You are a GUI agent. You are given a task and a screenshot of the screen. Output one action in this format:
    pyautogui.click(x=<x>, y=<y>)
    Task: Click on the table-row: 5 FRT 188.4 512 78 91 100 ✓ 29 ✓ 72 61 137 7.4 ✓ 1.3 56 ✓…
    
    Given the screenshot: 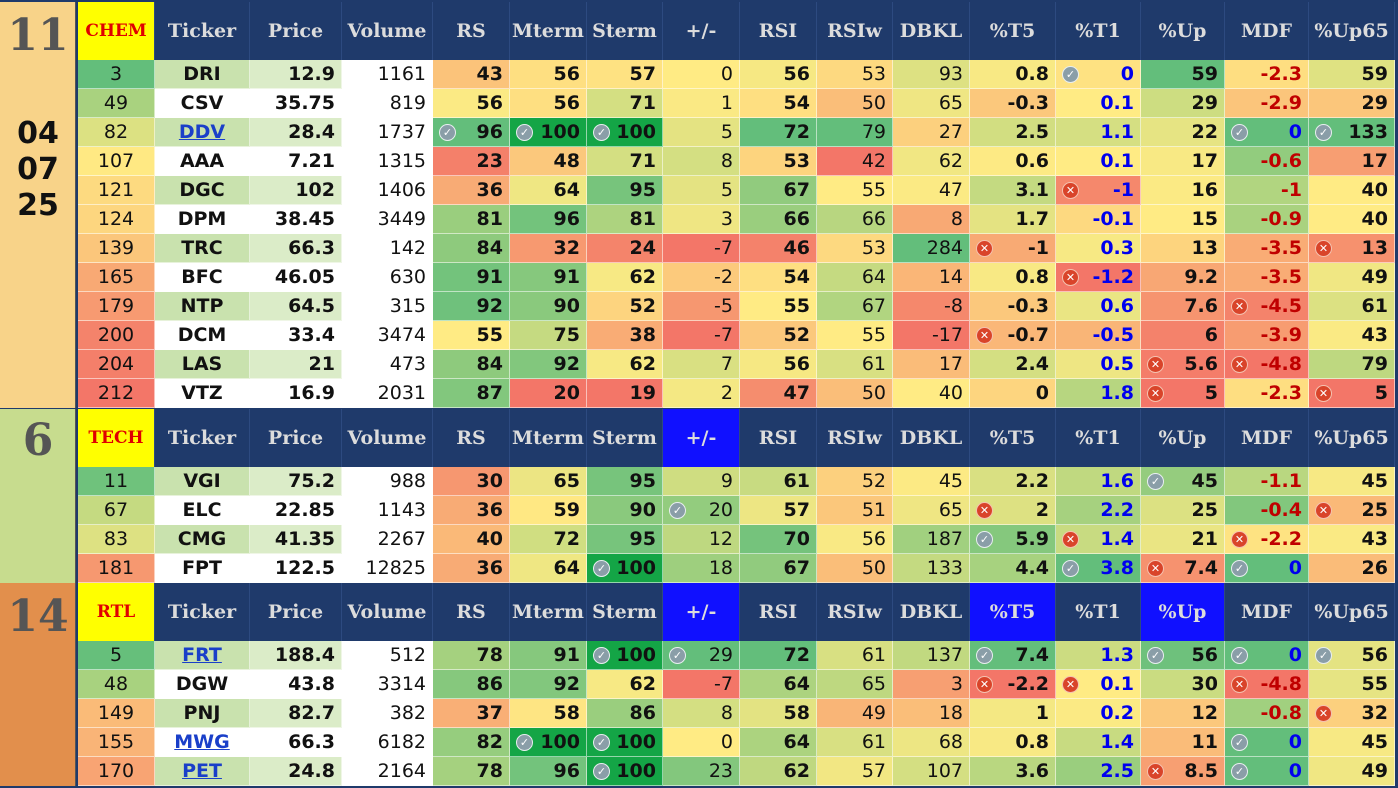 What is the action you would take?
    pyautogui.click(x=699, y=655)
    